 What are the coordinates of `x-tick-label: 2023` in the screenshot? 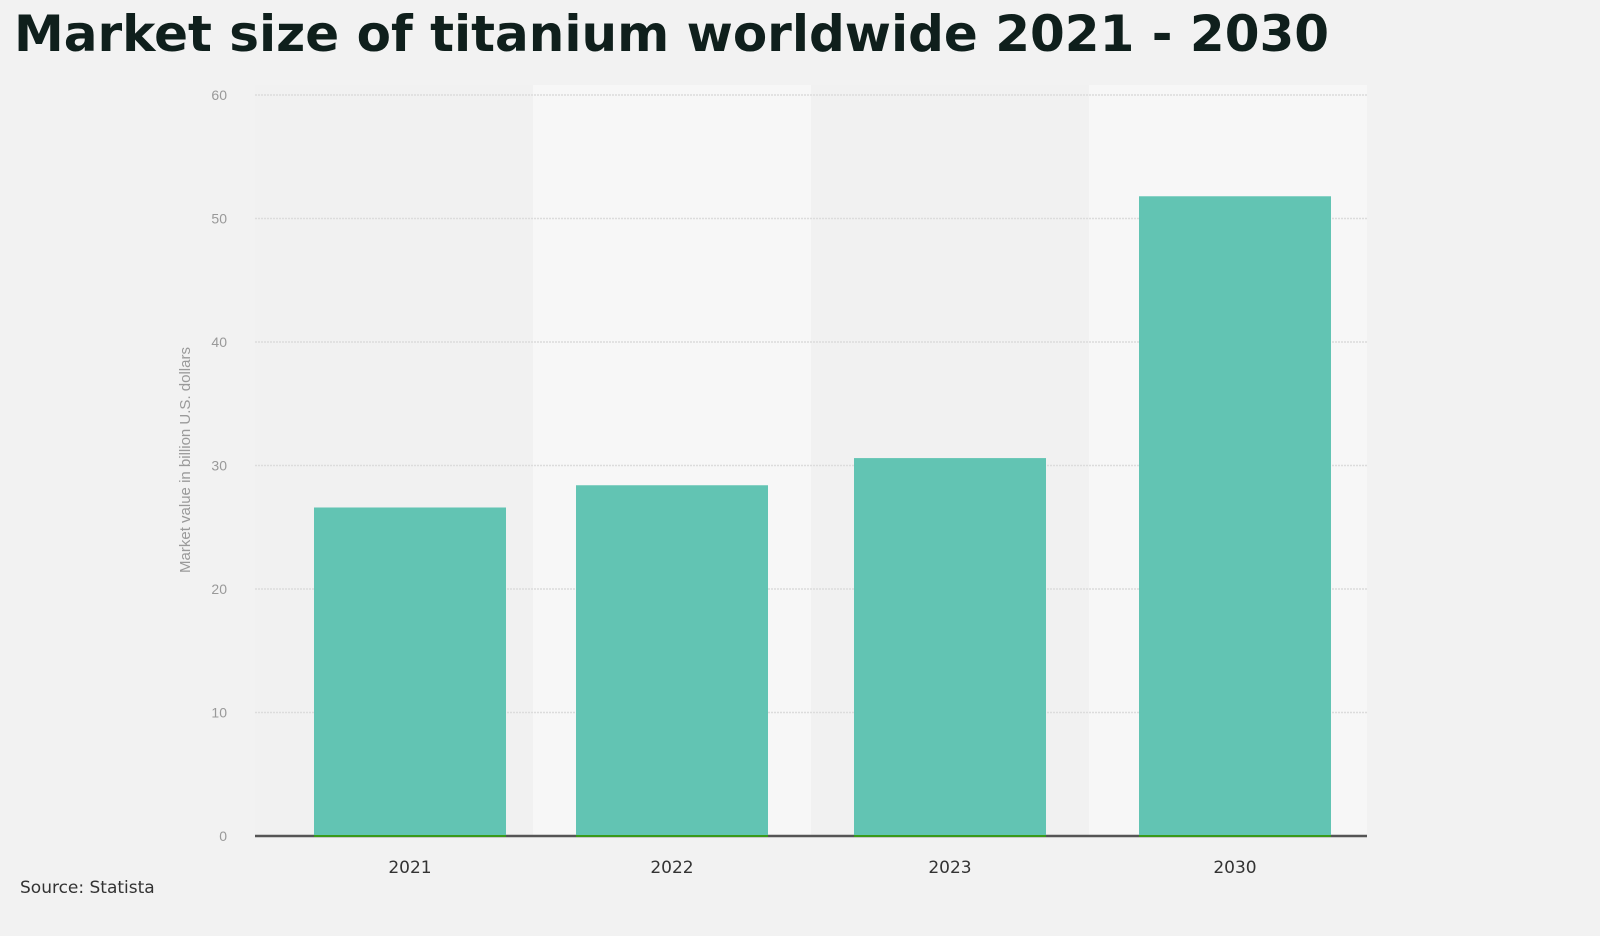 It's located at (949, 868).